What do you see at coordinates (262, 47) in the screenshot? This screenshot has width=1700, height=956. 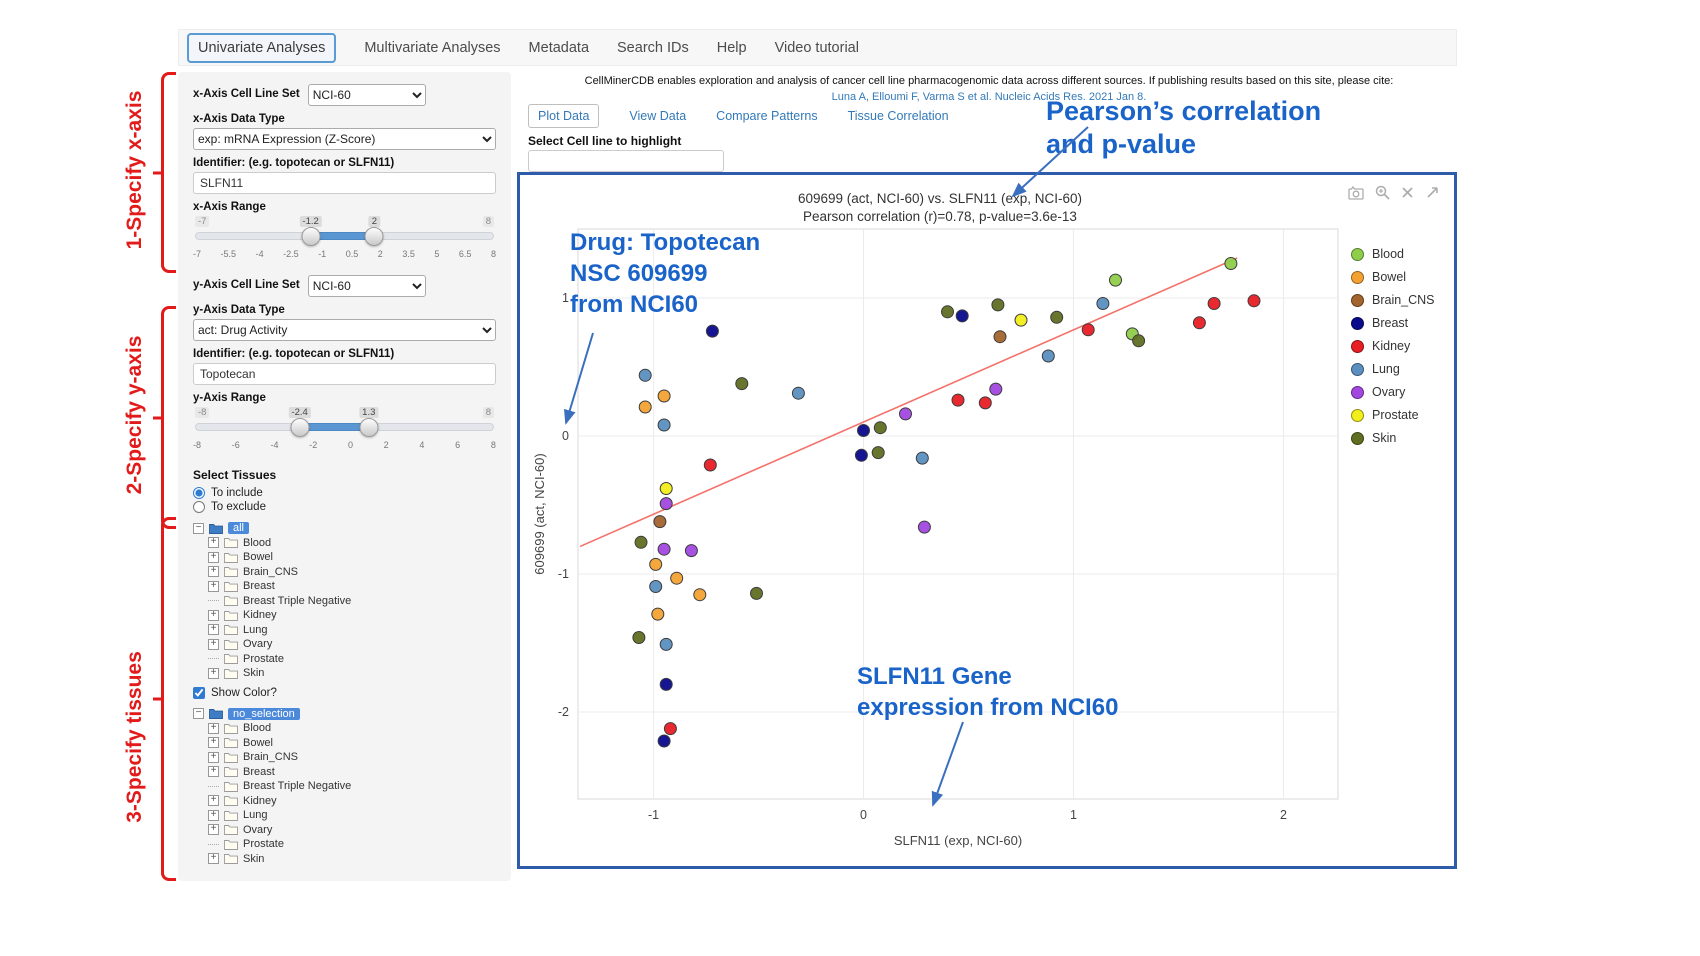 I see `nav-tab-univariate-analyses: Univariate Analyses` at bounding box center [262, 47].